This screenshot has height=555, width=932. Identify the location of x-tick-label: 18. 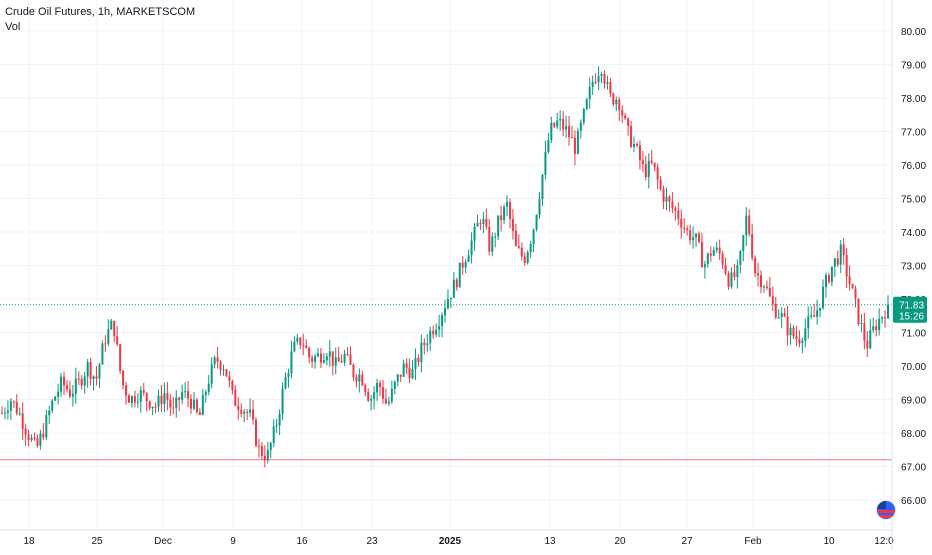
(29, 541).